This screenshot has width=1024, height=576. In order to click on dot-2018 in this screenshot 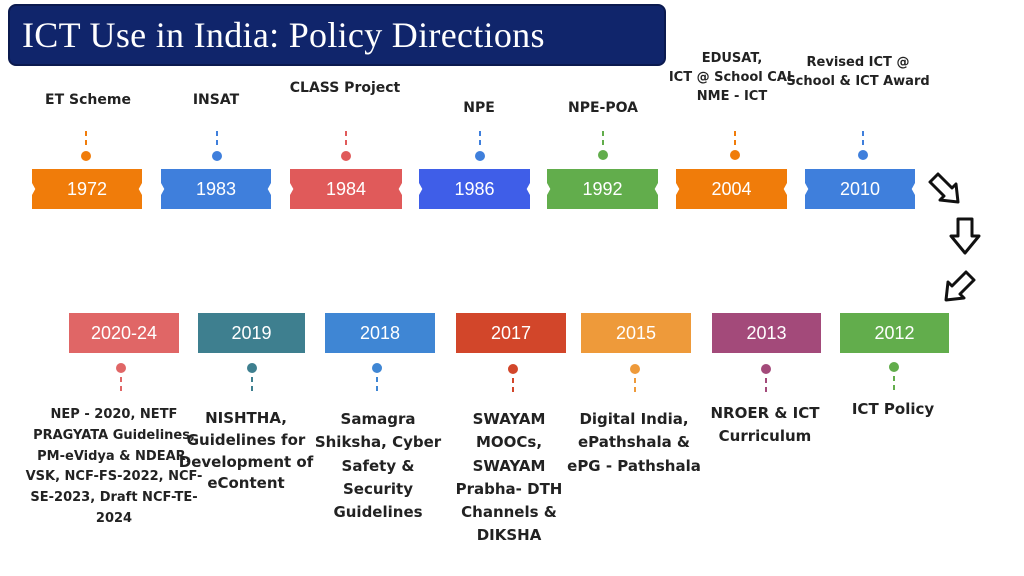, I will do `click(377, 368)`.